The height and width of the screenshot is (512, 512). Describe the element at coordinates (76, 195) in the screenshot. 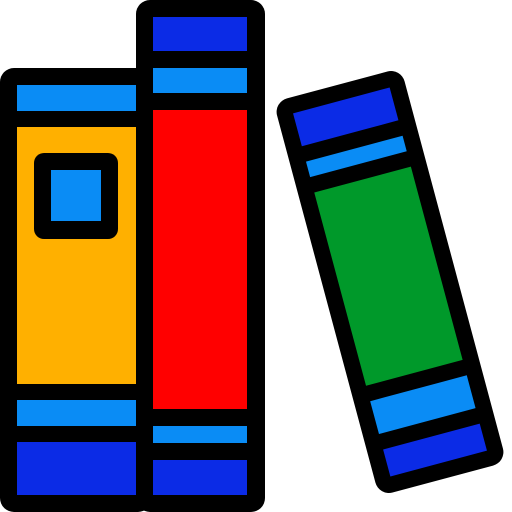

I see `book-orange-label` at that location.